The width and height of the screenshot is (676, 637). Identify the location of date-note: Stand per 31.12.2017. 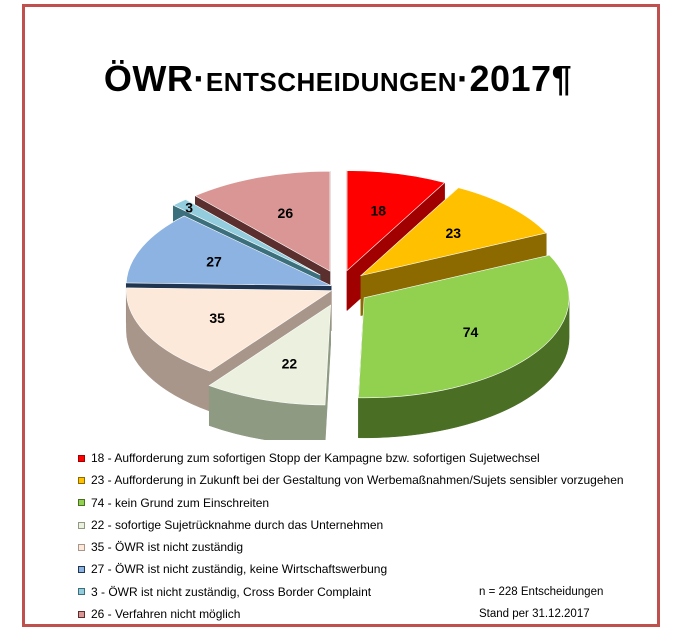
(534, 614).